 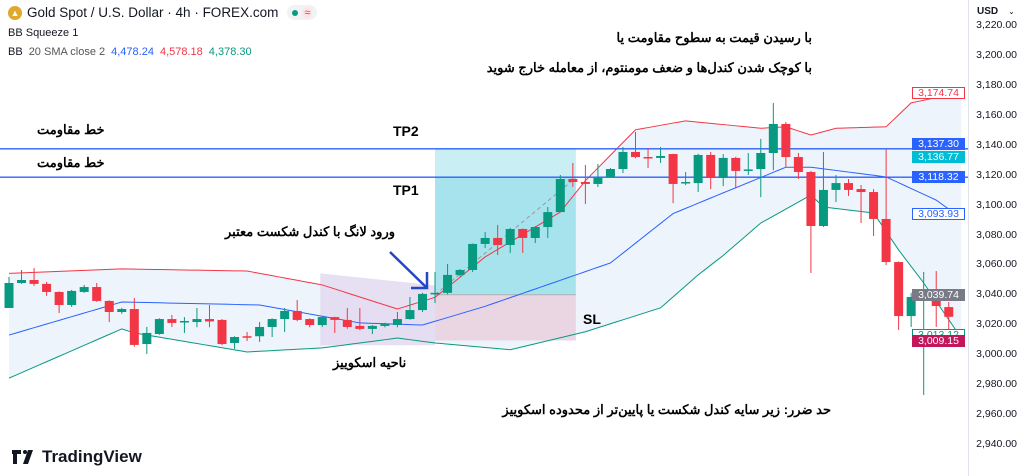 I want to click on price-tick: 3,160.00, so click(x=996, y=114).